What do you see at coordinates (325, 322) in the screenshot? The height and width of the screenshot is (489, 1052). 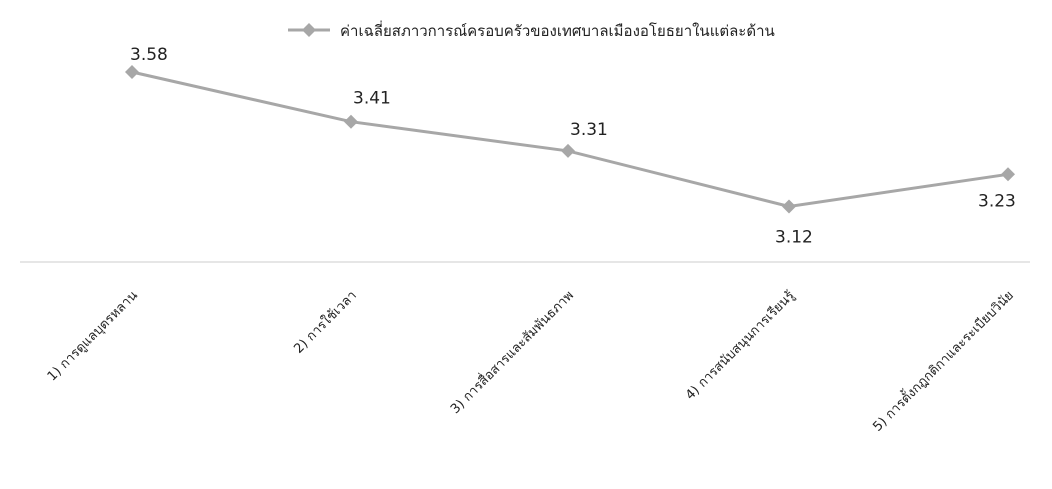 I see `x-tick-label: 2) การใช้เวลา` at bounding box center [325, 322].